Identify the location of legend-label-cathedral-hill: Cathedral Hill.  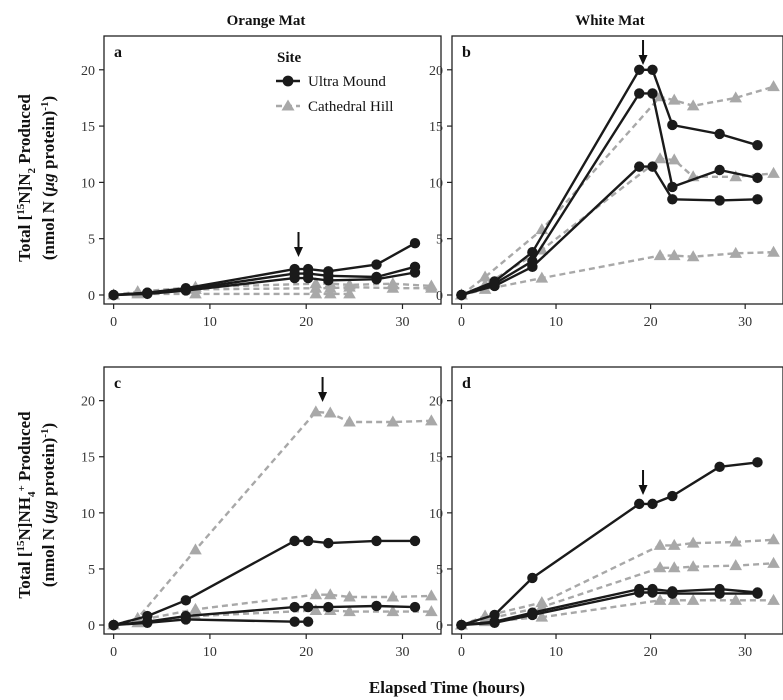
(350, 107).